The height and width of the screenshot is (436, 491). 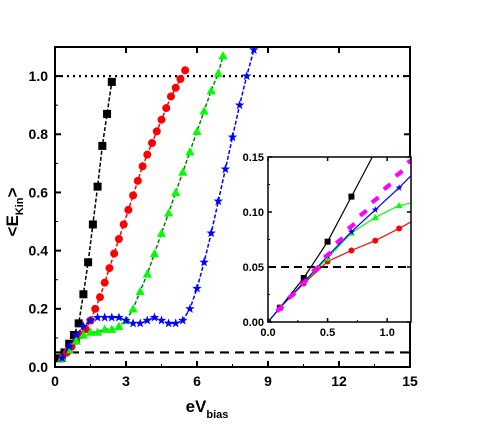 I want to click on main-x-tick-label: 12, so click(x=339, y=381).